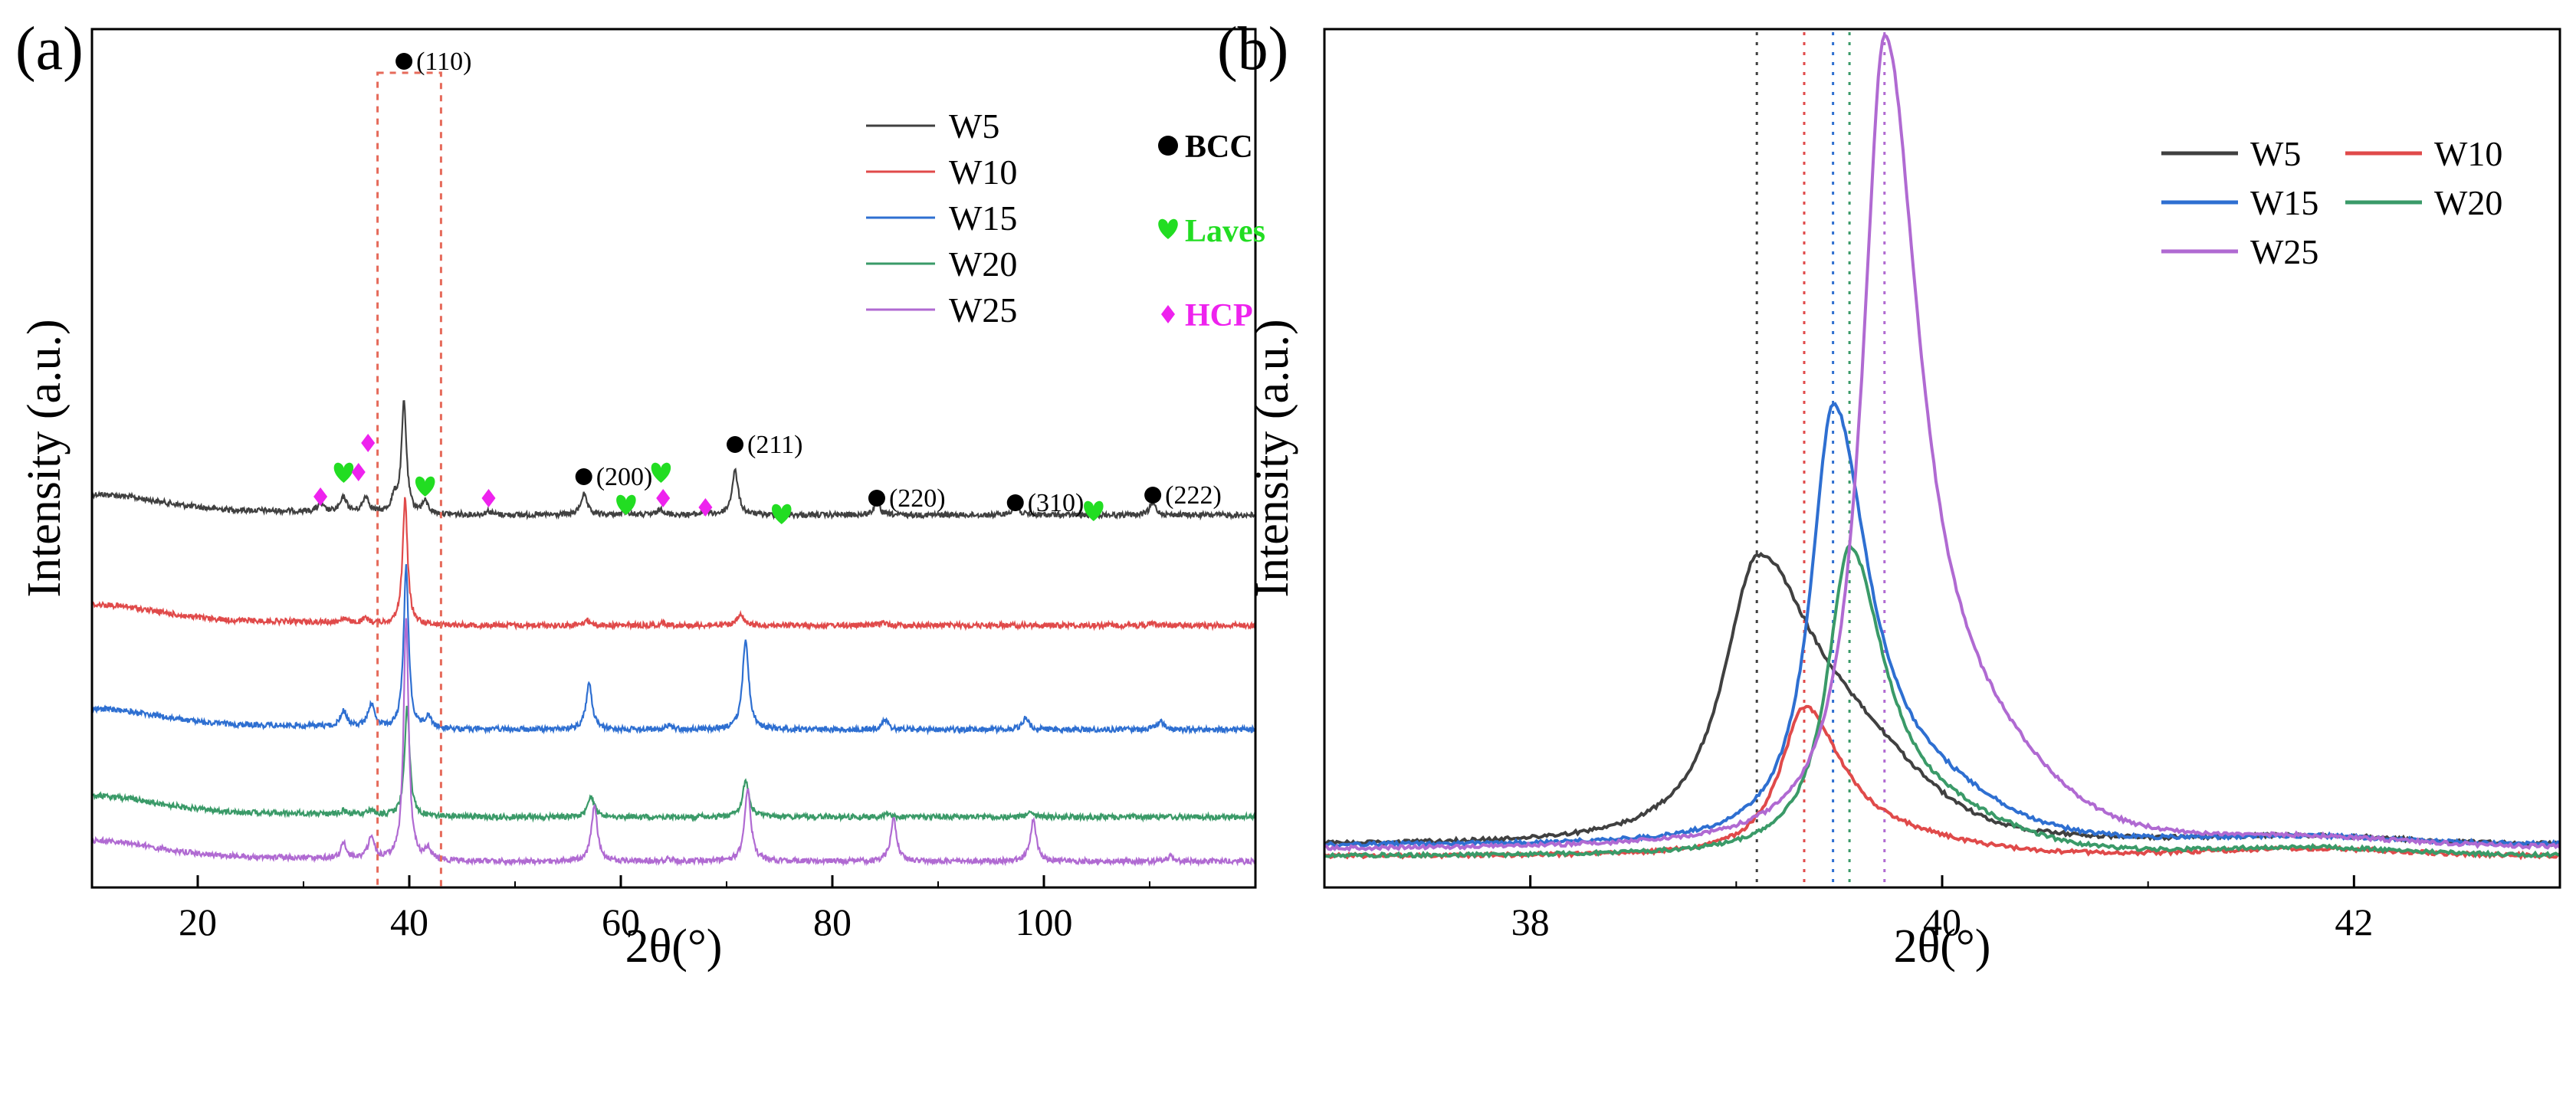  What do you see at coordinates (1272, 458) in the screenshot?
I see `panel-b-y-axis-title: Intensity (a.u.)` at bounding box center [1272, 458].